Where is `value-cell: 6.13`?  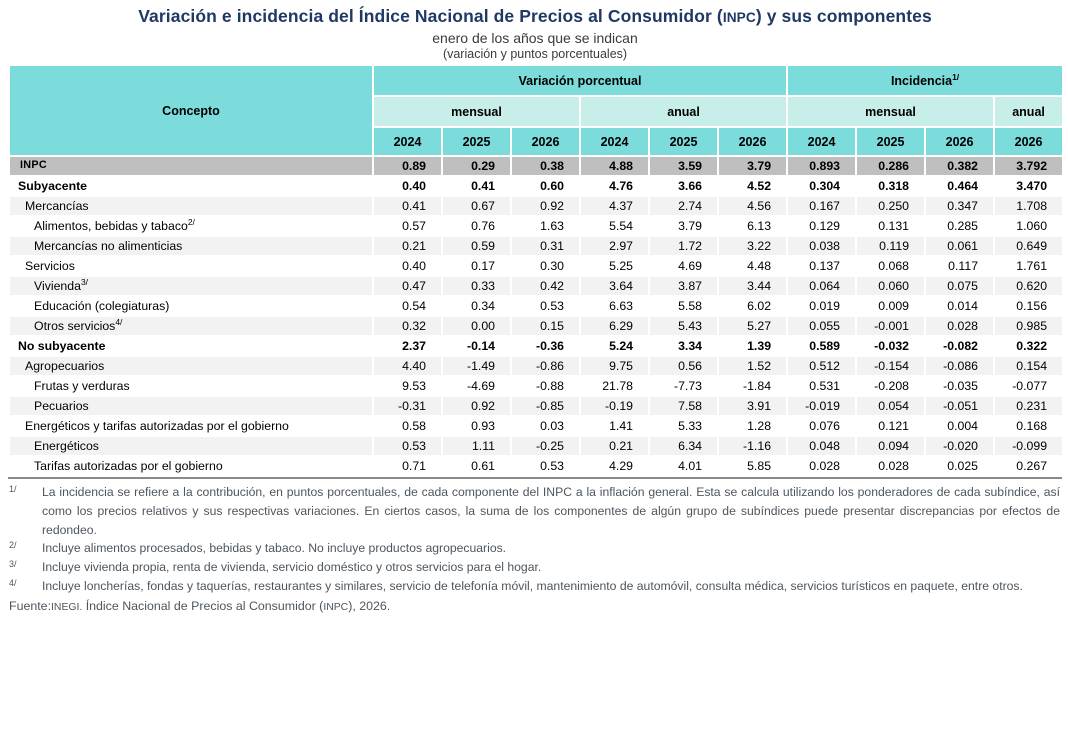
value-cell: 6.13 is located at coordinates (752, 226).